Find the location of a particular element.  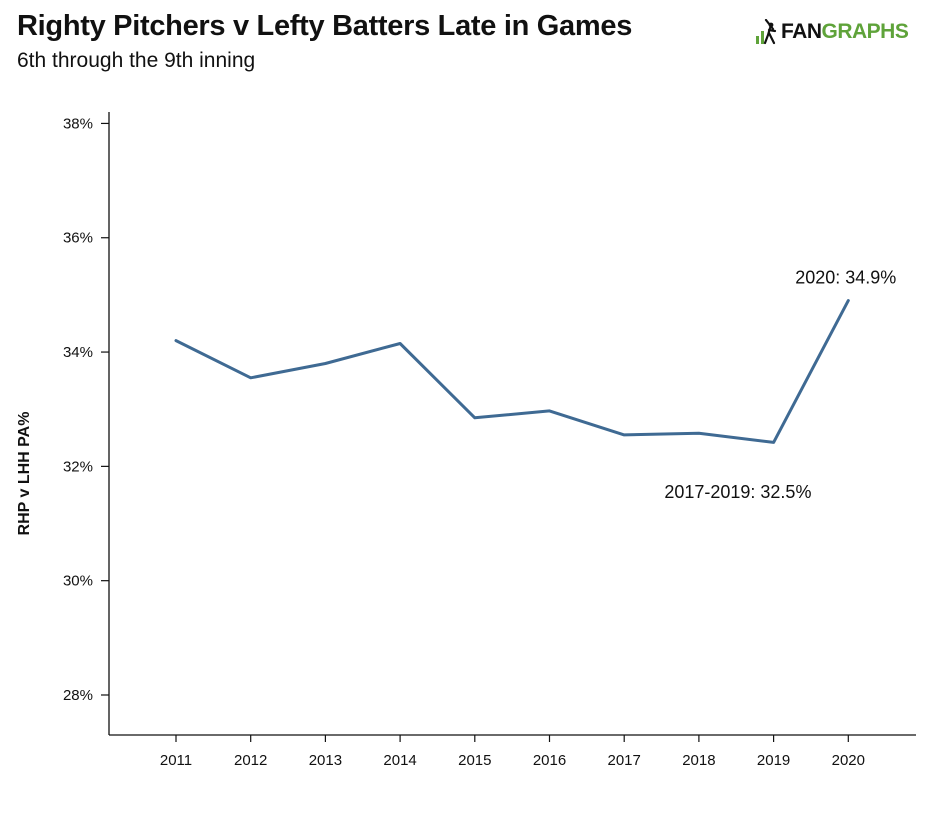

y-axis-title: RHP v LHH PA% is located at coordinates (24, 474).